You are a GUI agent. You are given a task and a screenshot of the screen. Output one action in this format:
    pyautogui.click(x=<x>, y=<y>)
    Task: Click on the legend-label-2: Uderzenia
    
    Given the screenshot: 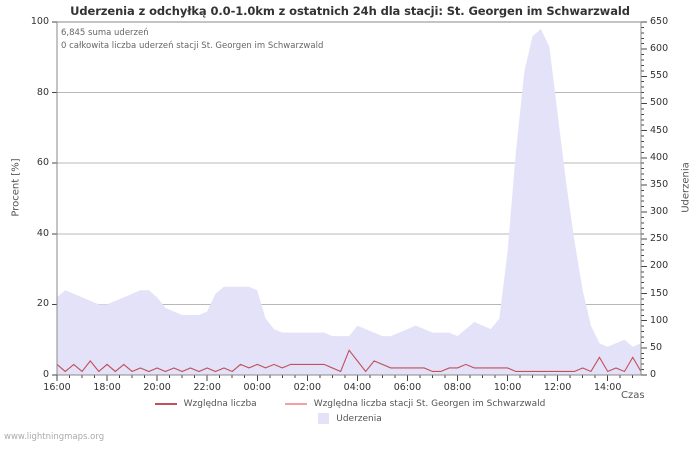 What is the action you would take?
    pyautogui.click(x=359, y=418)
    